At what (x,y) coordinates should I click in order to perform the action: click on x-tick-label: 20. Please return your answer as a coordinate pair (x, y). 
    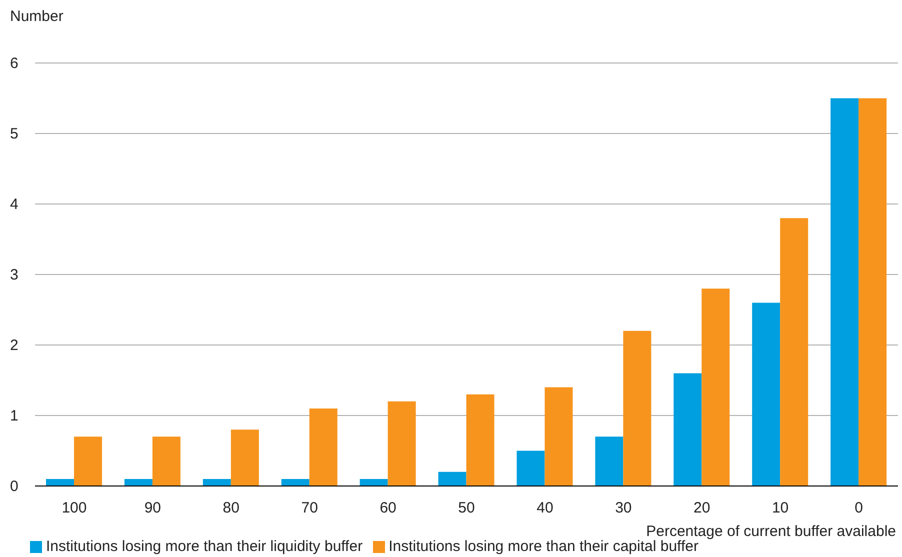
    Looking at the image, I should click on (702, 508).